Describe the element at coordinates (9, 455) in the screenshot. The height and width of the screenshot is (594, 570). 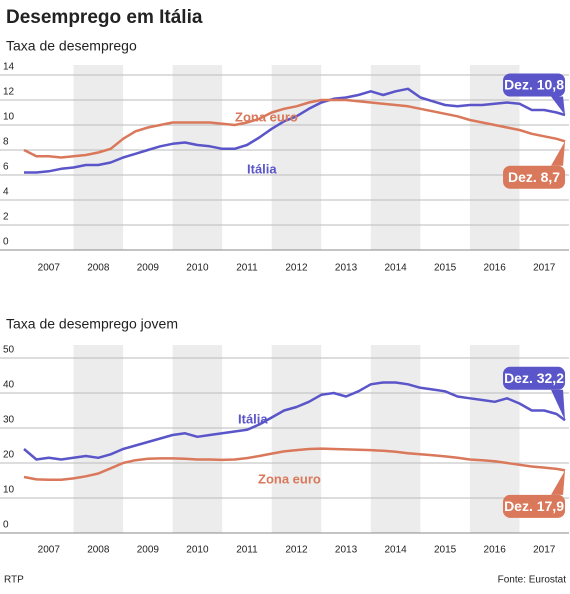
I see `y-tick-label: 20` at that location.